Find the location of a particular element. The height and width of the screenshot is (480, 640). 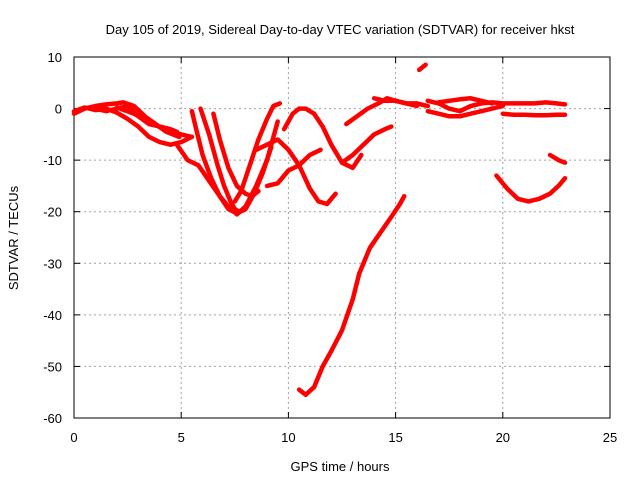

y-tick-label: -30 is located at coordinates (52, 263).